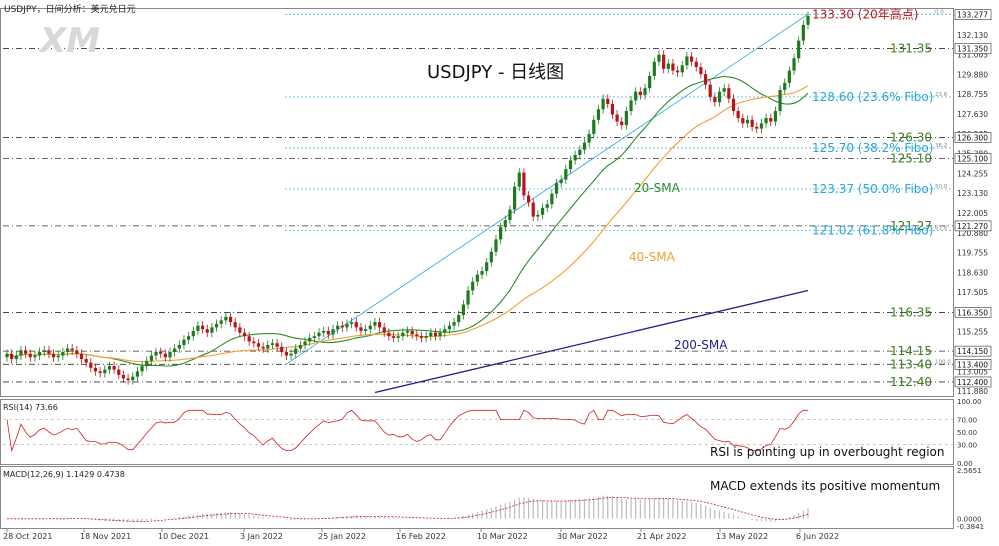 The image size is (999, 546). I want to click on y-tick-label: 123.130, so click(972, 193).